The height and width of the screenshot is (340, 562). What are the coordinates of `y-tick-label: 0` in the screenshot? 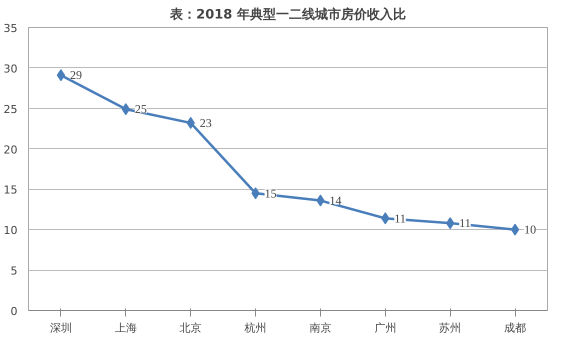 It's located at (14, 311).